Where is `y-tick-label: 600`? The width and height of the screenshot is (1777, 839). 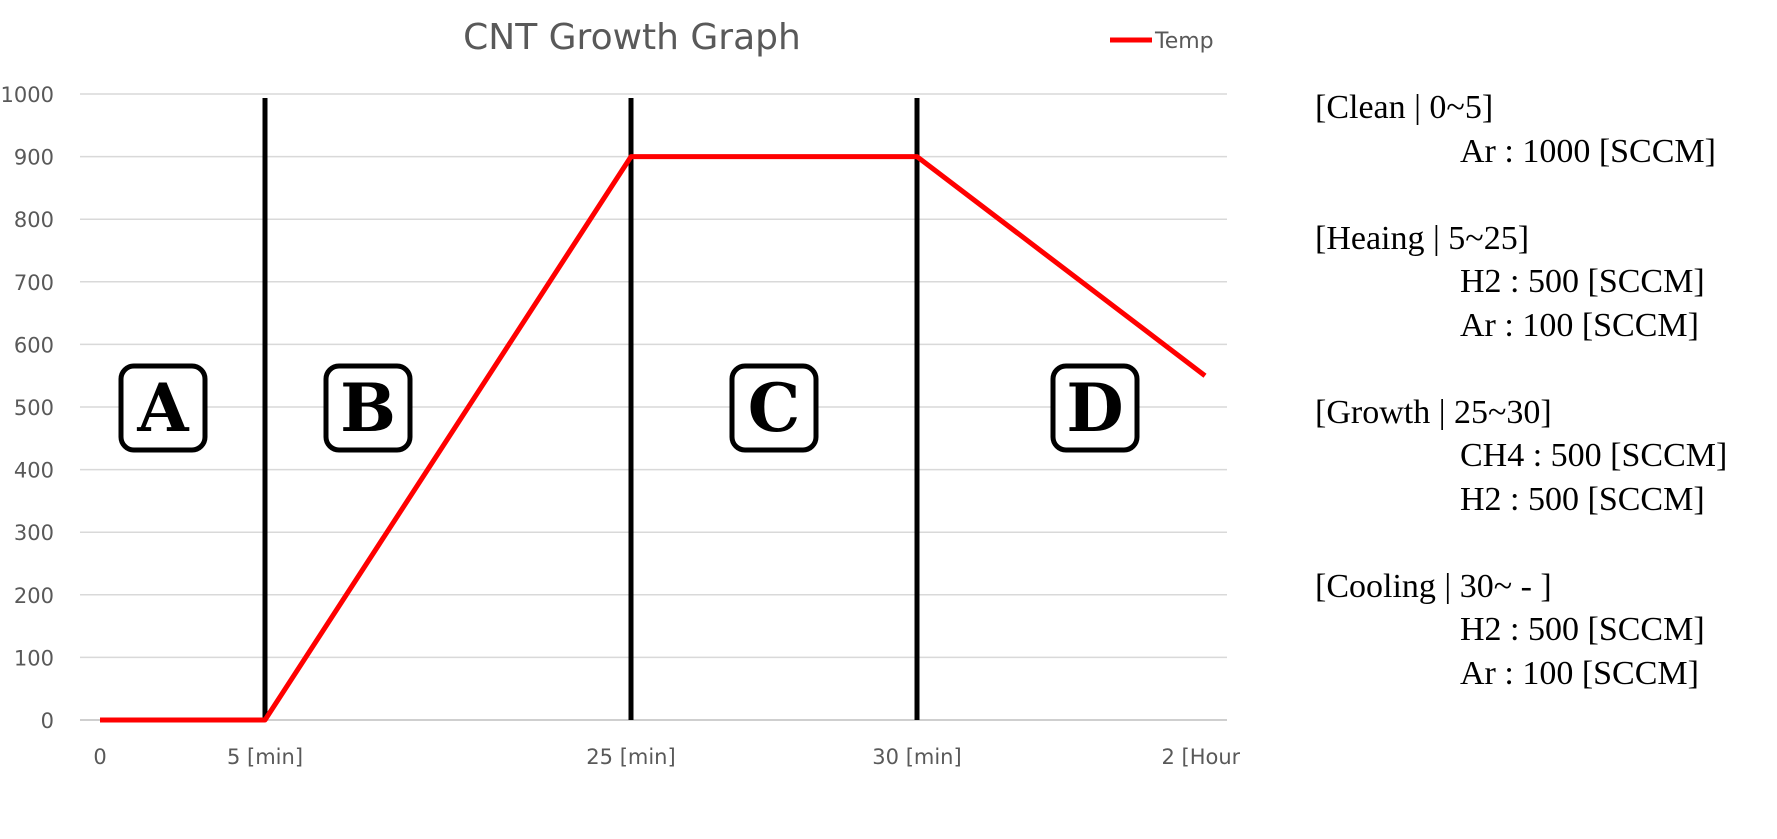
y-tick-label: 600 is located at coordinates (34, 345).